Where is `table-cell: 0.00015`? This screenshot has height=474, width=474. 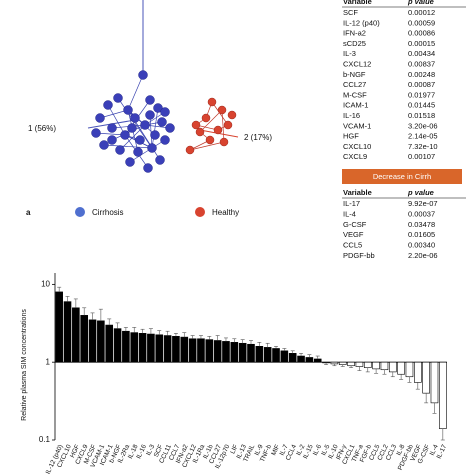
table-cell: 0.00015 is located at coordinates (421, 43).